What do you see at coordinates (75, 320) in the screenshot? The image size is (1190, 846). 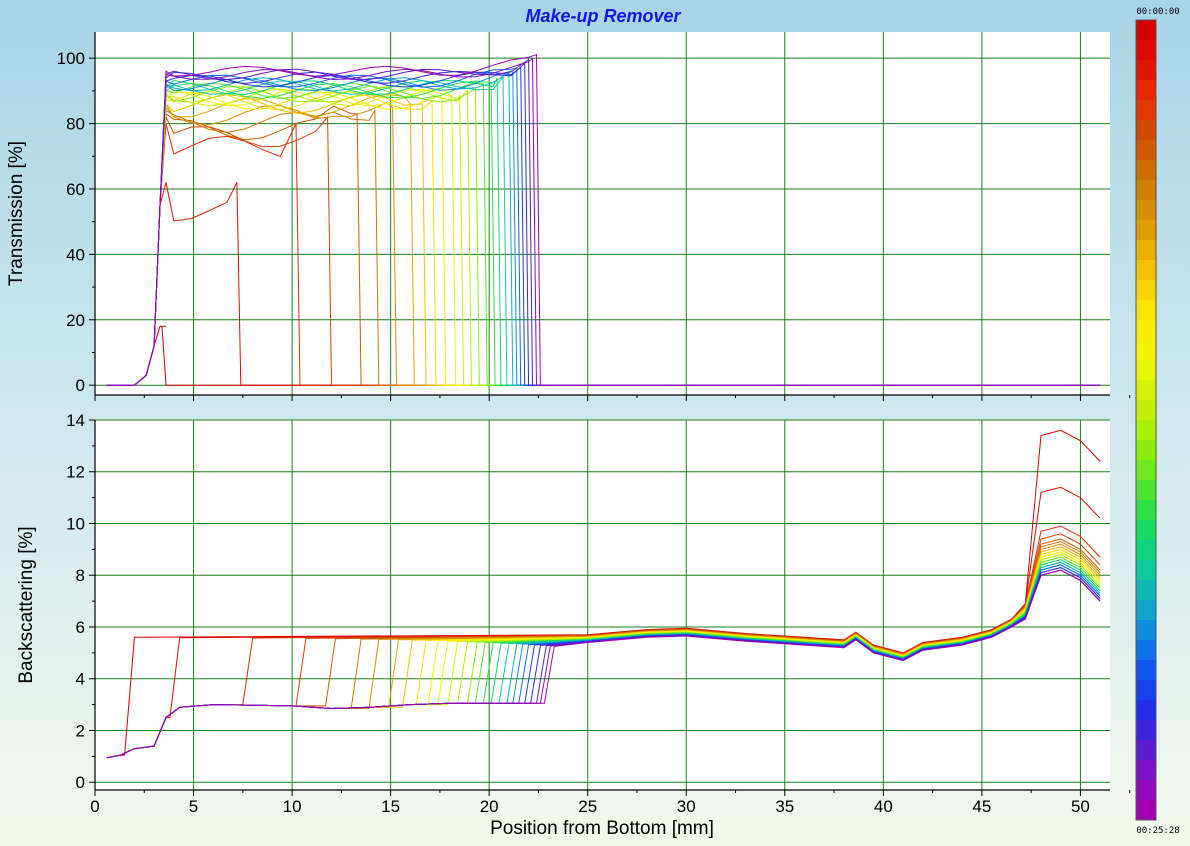 I see `y-tick-label: 20` at bounding box center [75, 320].